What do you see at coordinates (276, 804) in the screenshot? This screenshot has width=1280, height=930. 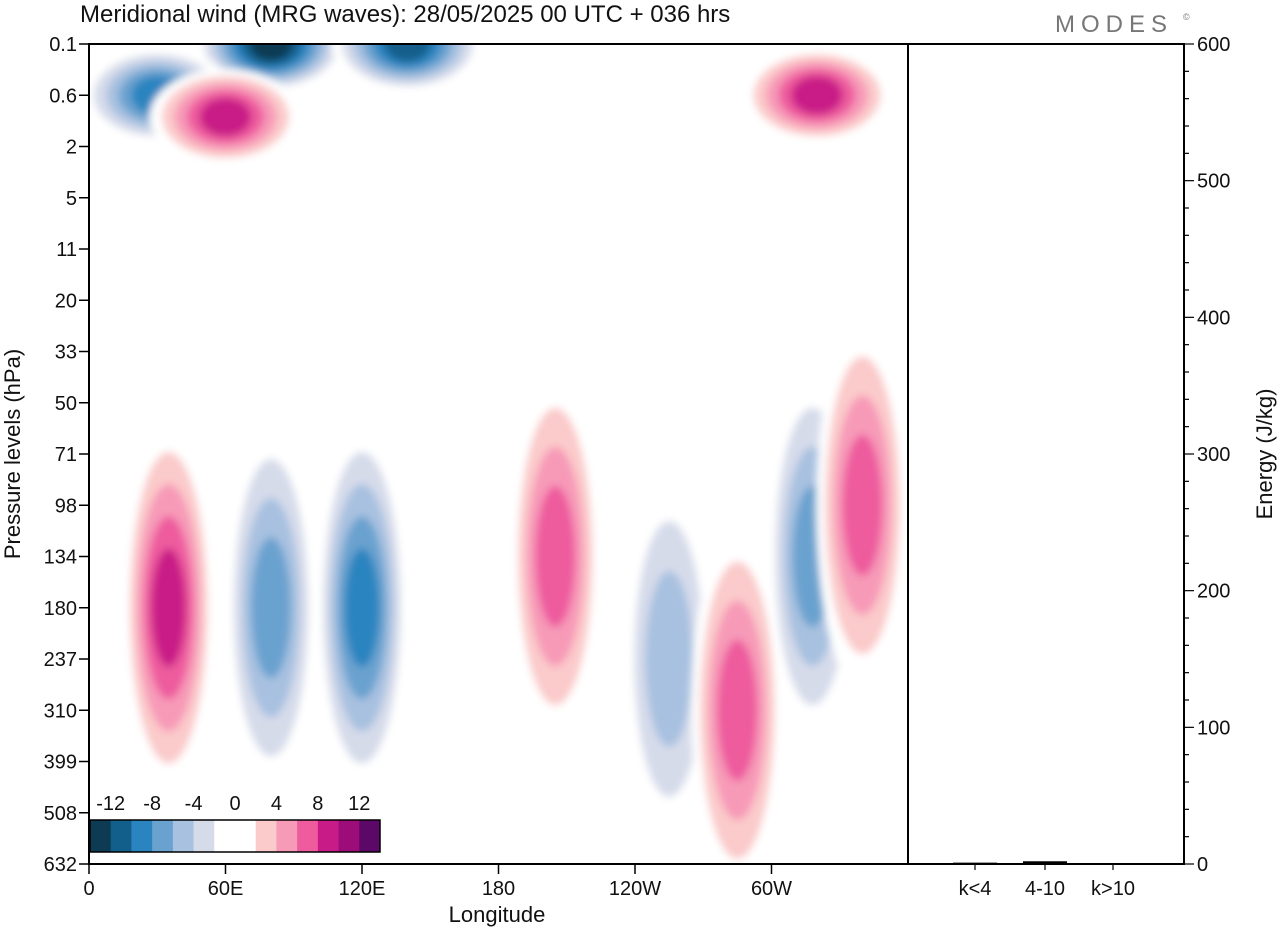 I see `colorbar-label: 4` at bounding box center [276, 804].